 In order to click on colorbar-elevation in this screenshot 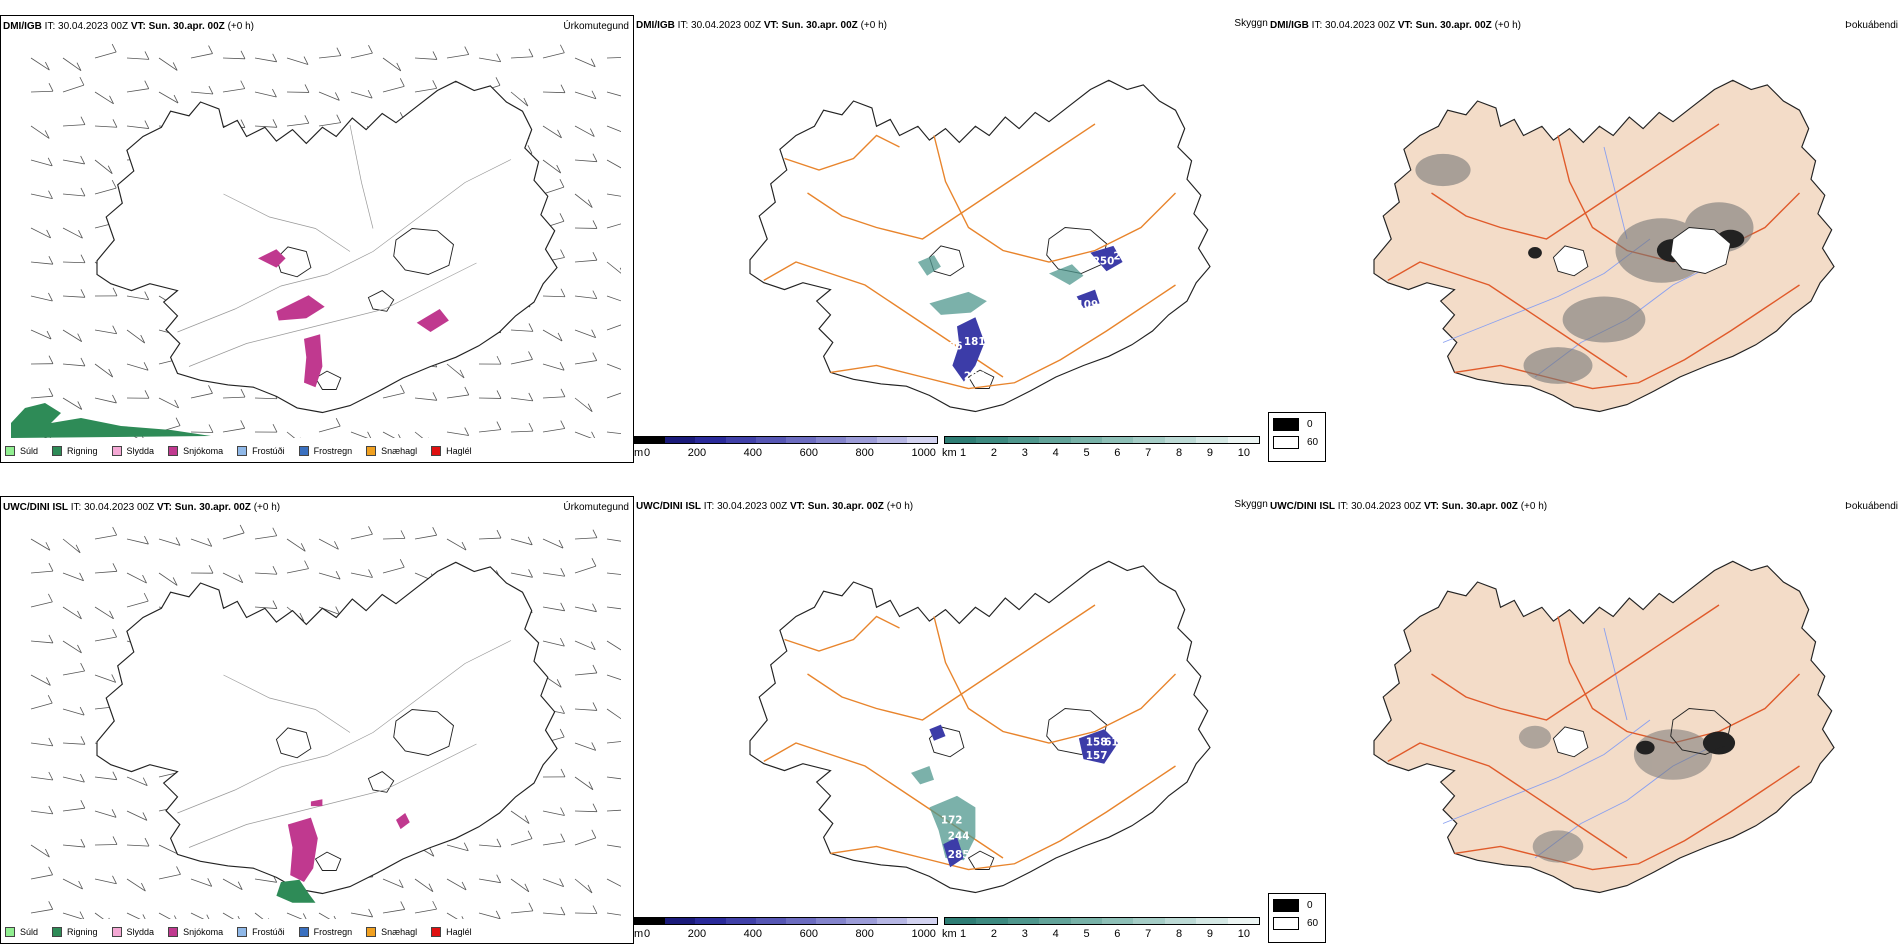, I will do `click(786, 921)`.